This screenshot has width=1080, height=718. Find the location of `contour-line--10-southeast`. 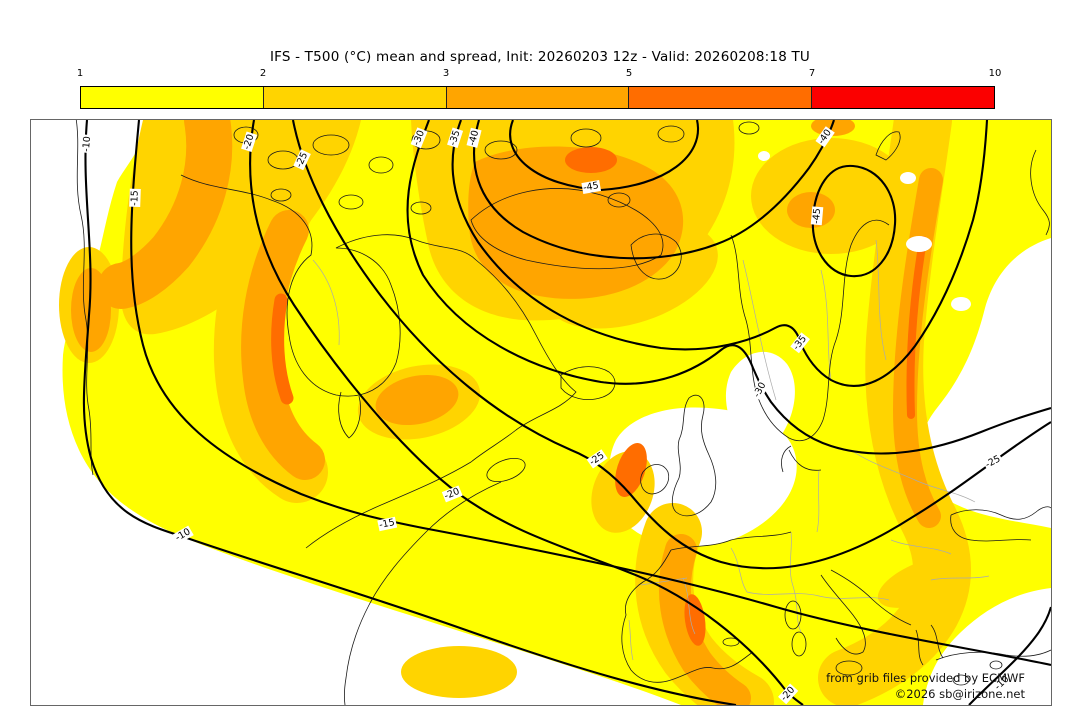

contour-line--10-southeast is located at coordinates (1009, 655).